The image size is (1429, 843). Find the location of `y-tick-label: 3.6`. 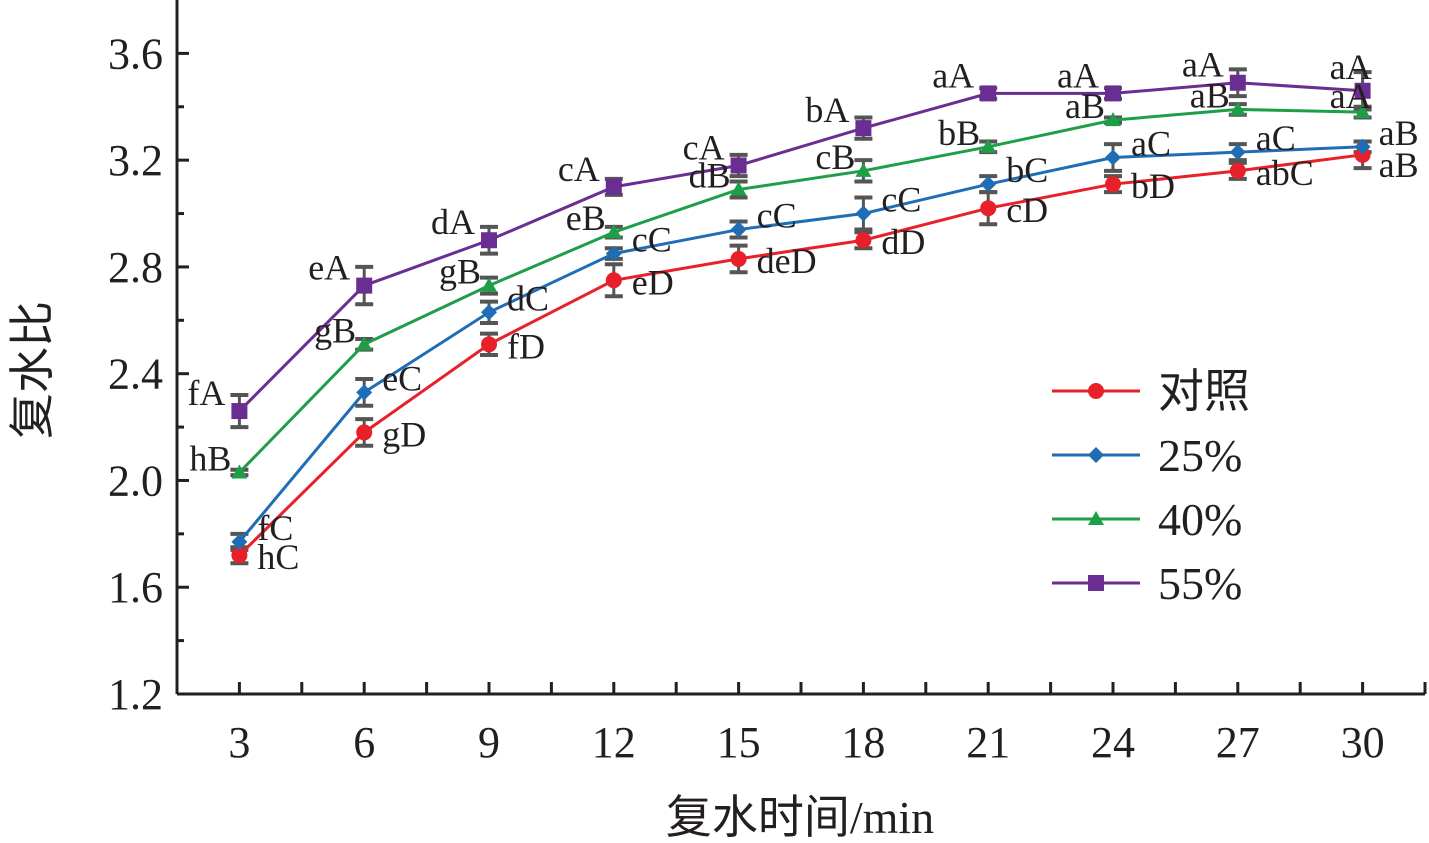

y-tick-label: 3.6 is located at coordinates (135, 53).